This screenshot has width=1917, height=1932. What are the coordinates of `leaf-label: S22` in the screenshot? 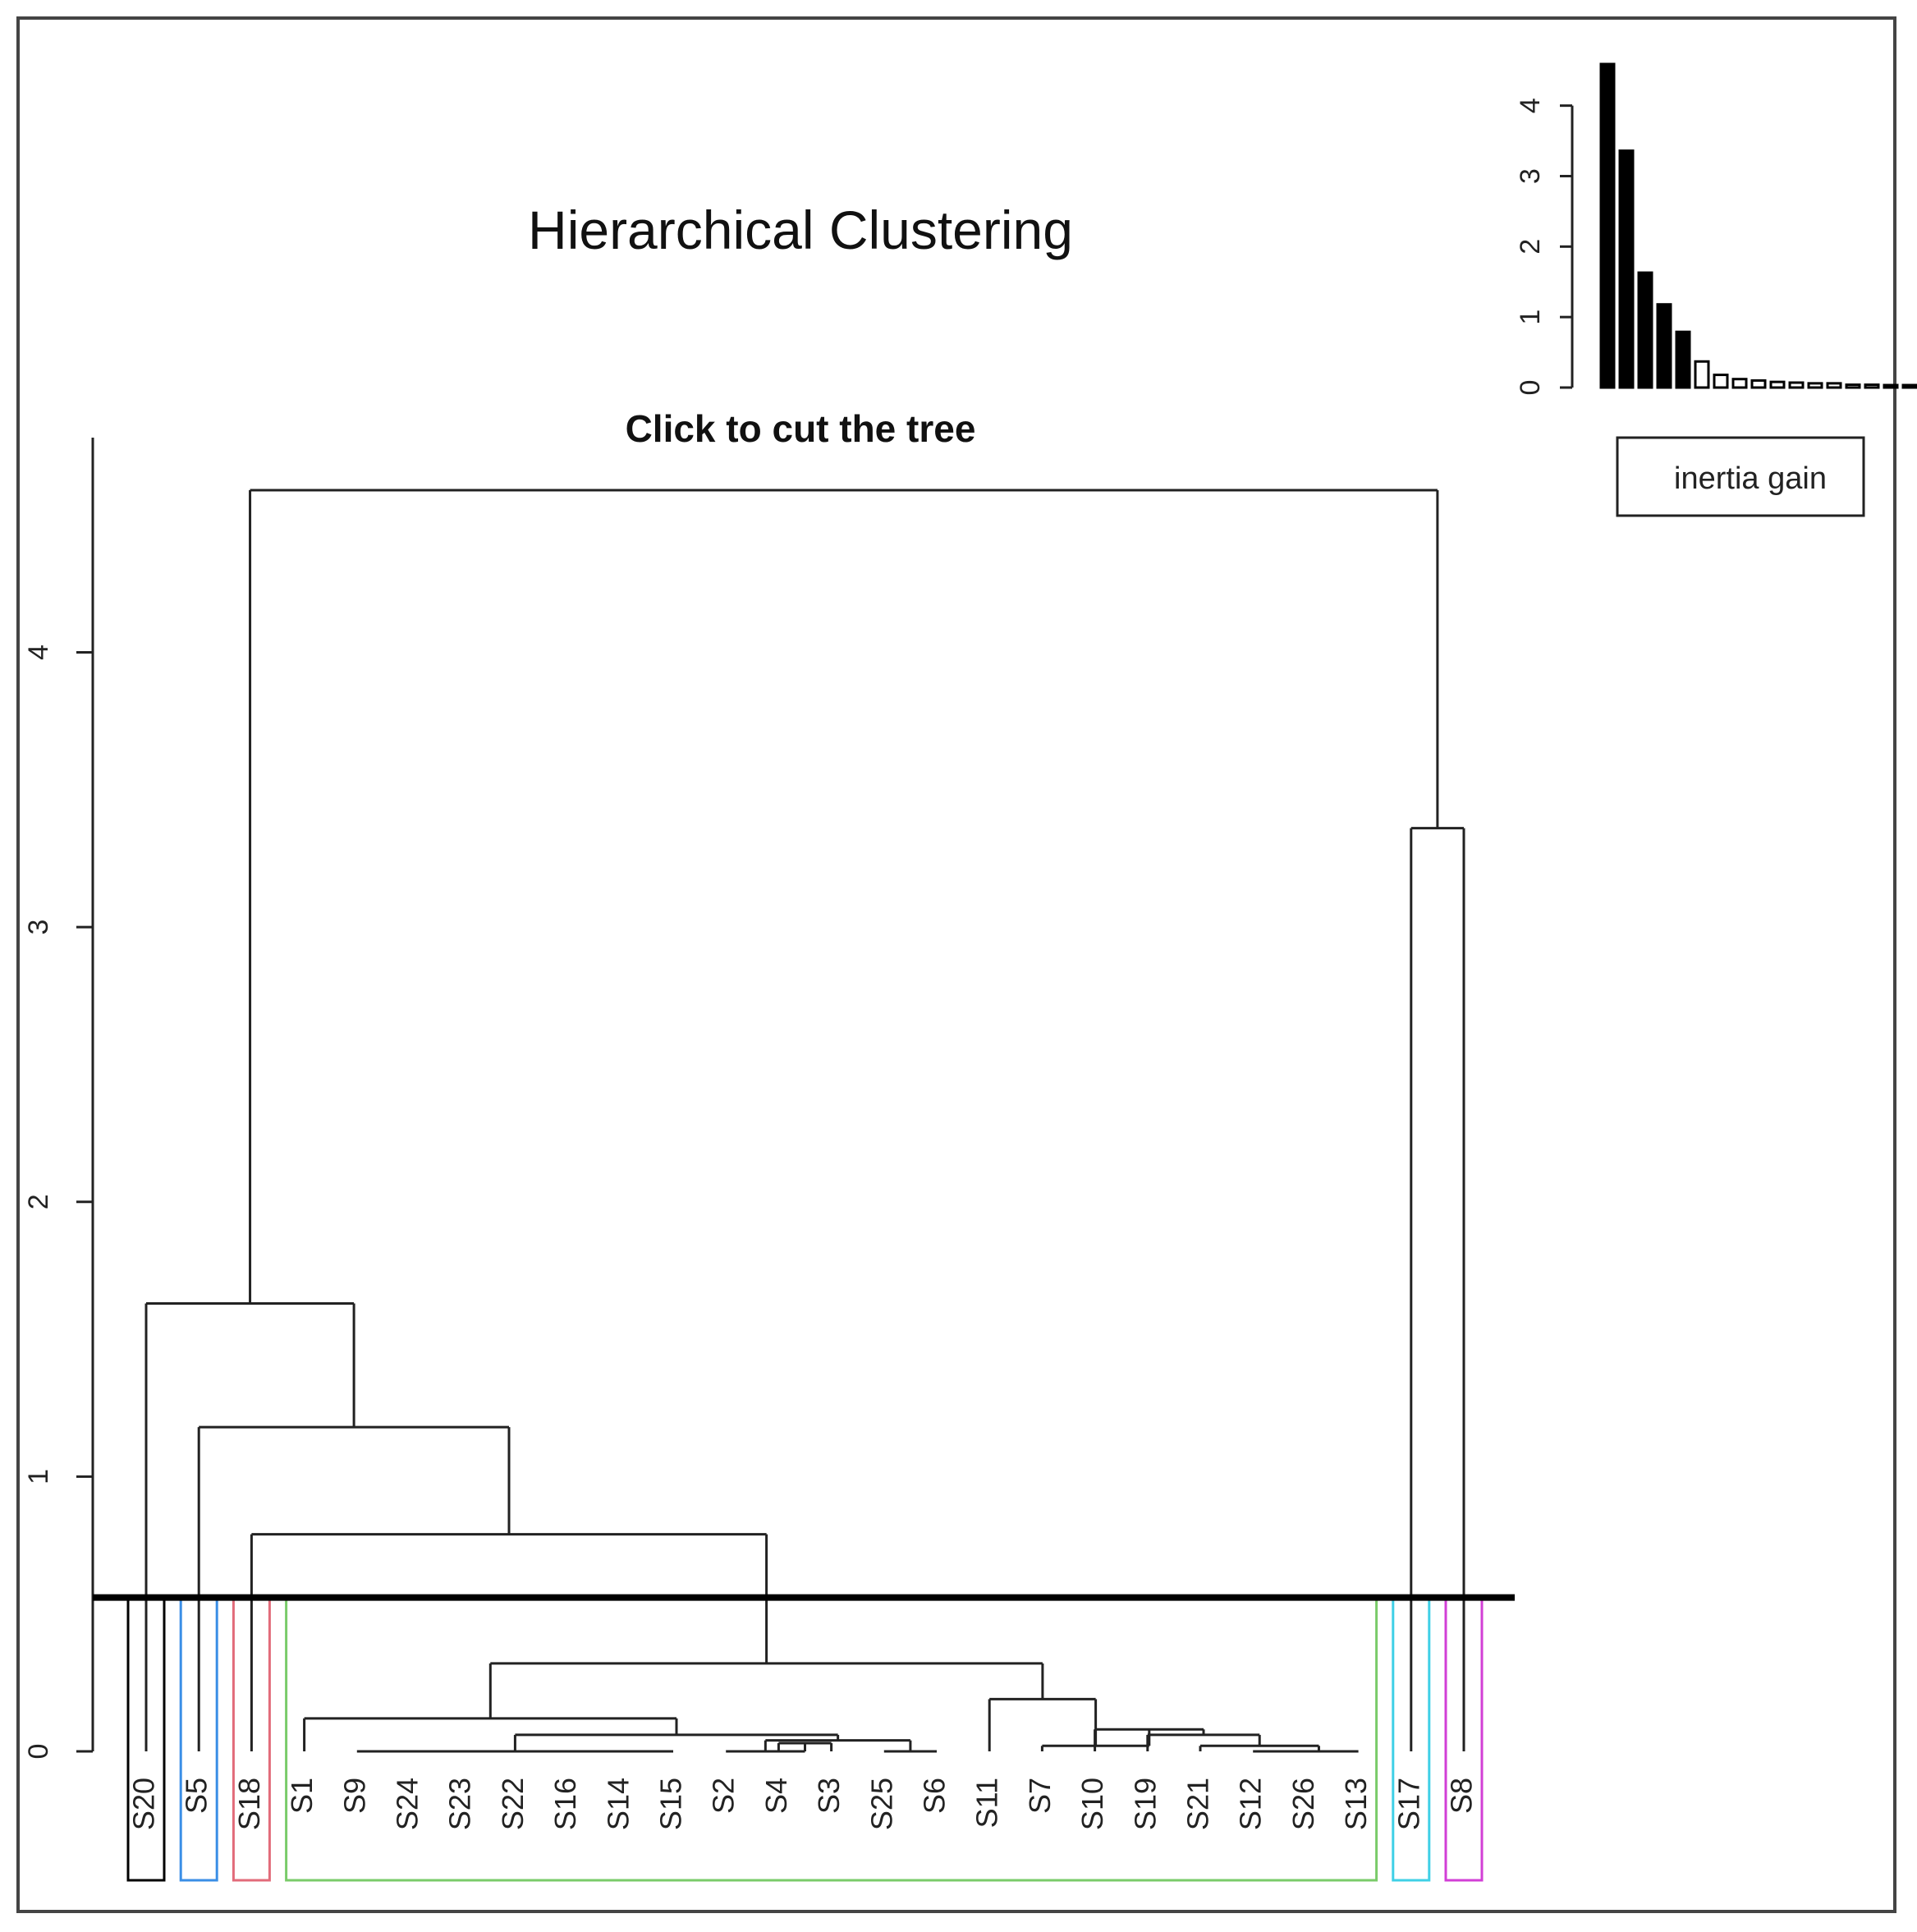 It's located at (513, 1804).